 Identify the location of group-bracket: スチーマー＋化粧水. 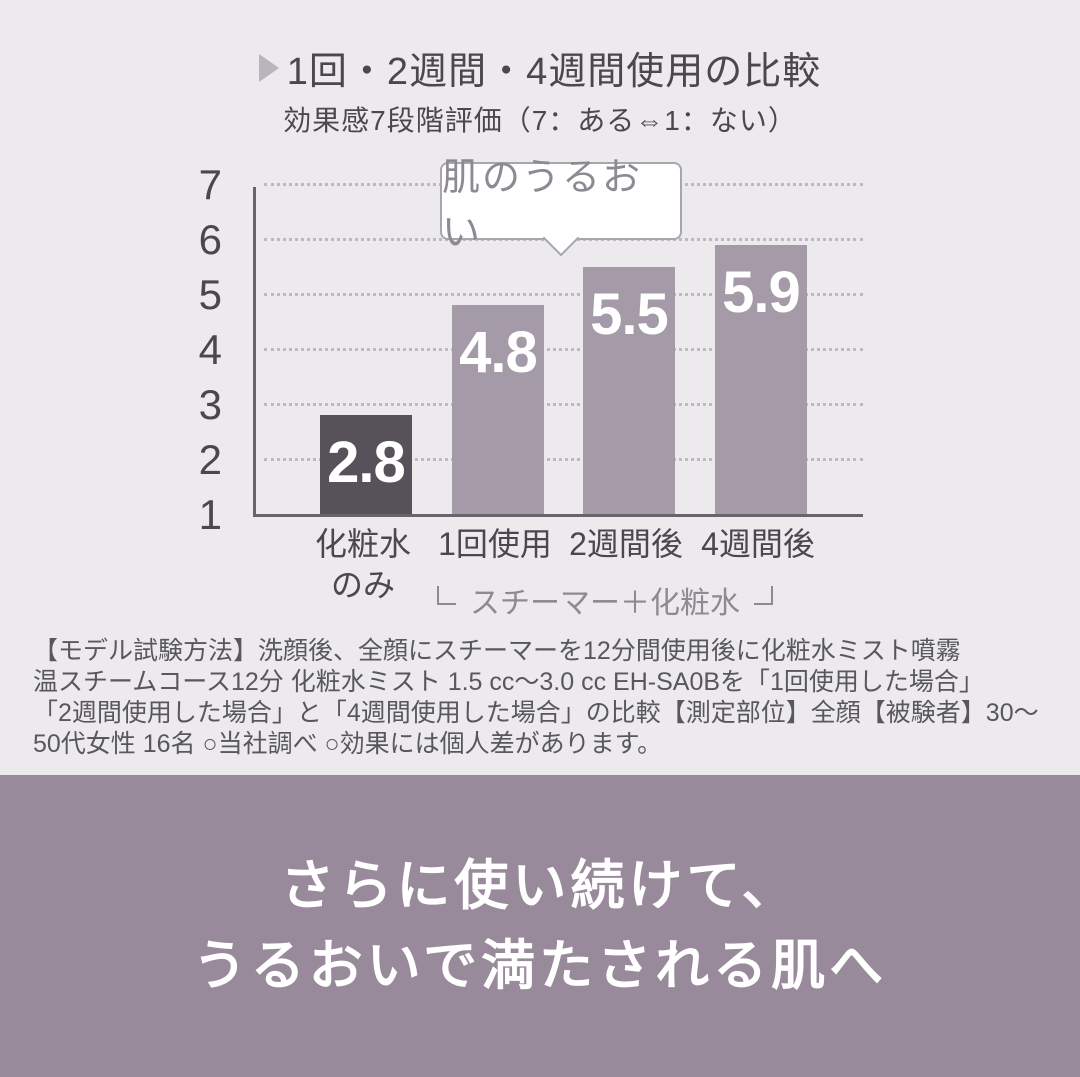
(605, 604).